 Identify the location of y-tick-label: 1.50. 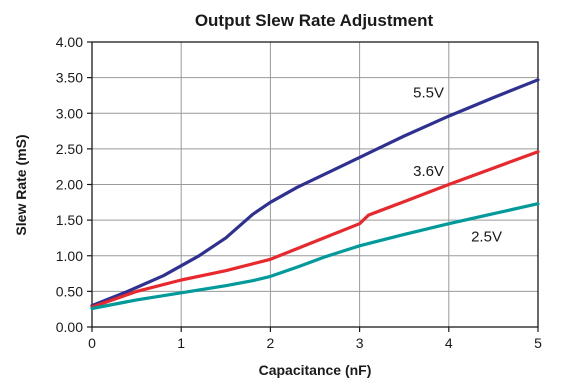
(69, 220).